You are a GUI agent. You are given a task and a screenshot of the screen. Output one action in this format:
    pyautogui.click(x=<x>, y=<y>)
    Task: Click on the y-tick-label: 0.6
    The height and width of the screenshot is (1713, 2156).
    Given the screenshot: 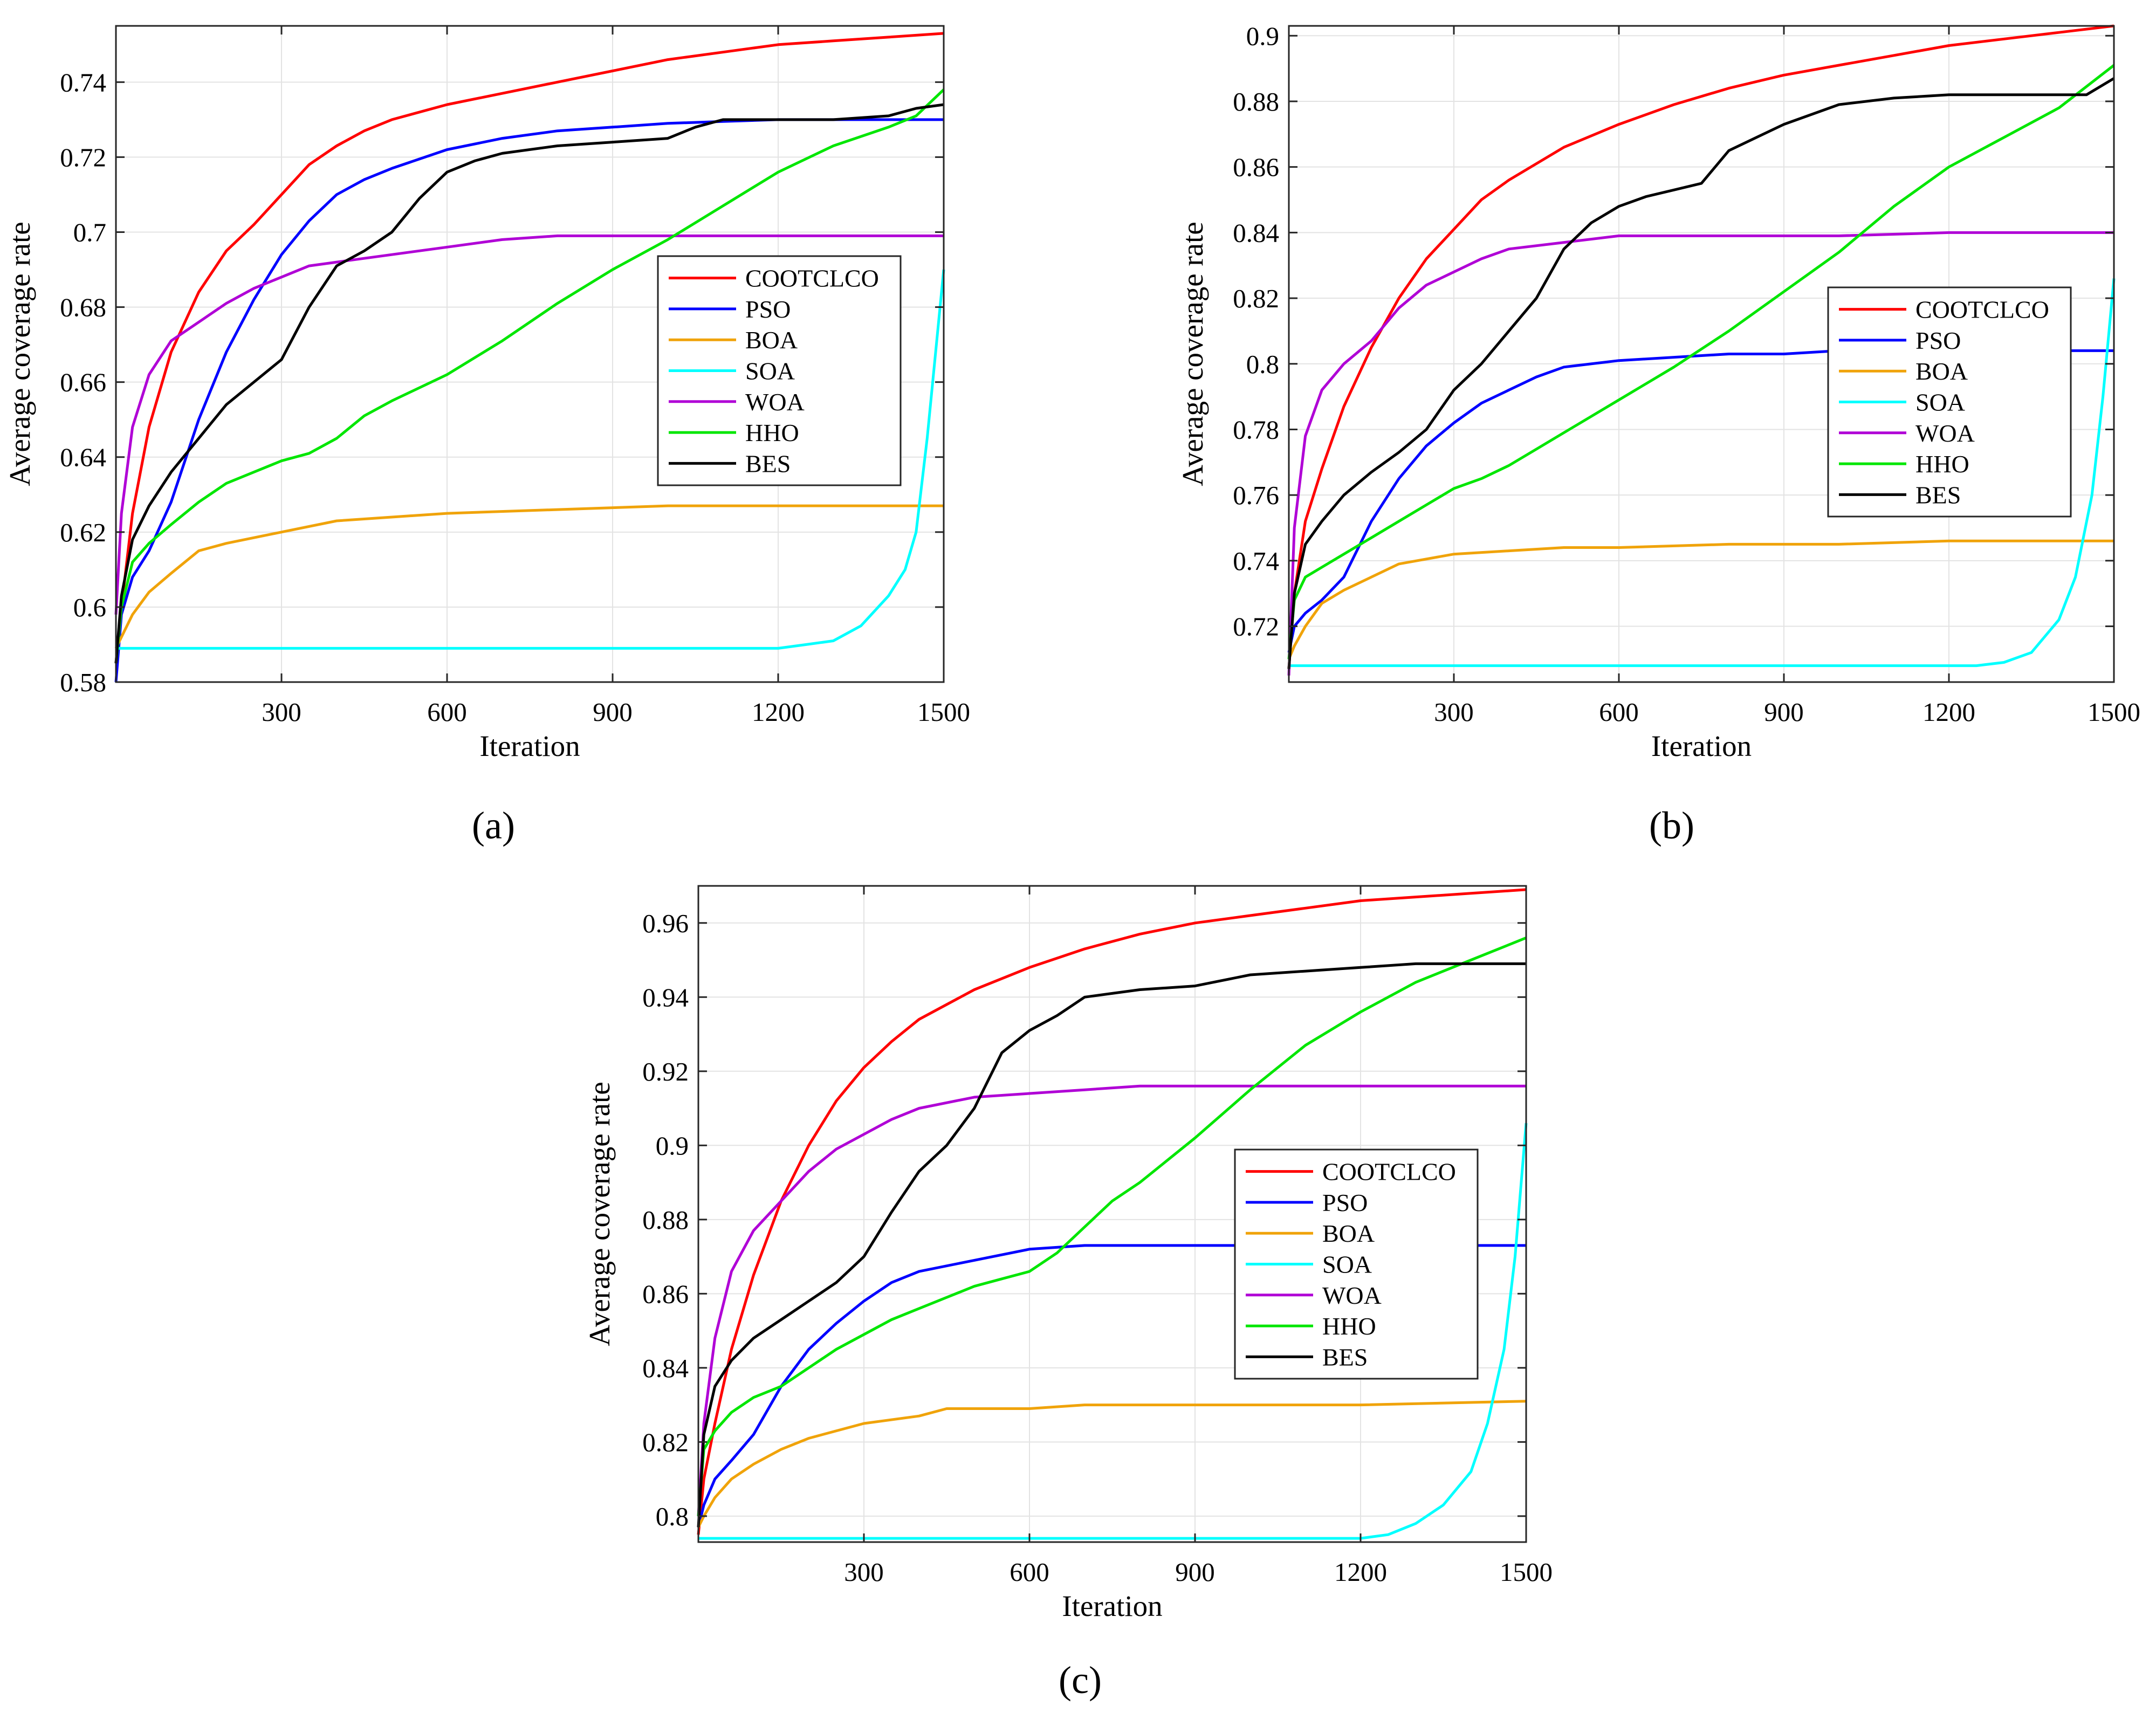 What is the action you would take?
    pyautogui.click(x=90, y=607)
    